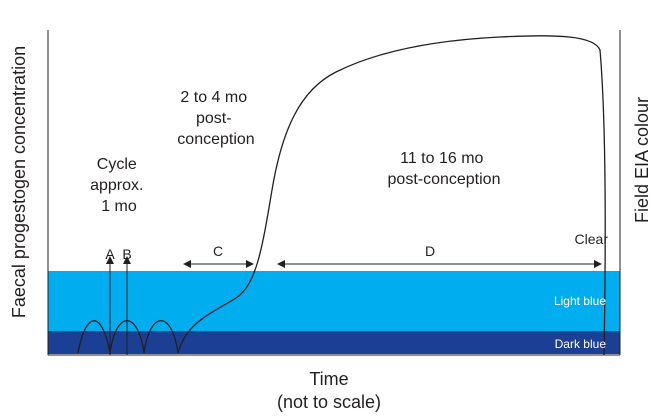  I want to click on span-d-left-head, so click(281, 264).